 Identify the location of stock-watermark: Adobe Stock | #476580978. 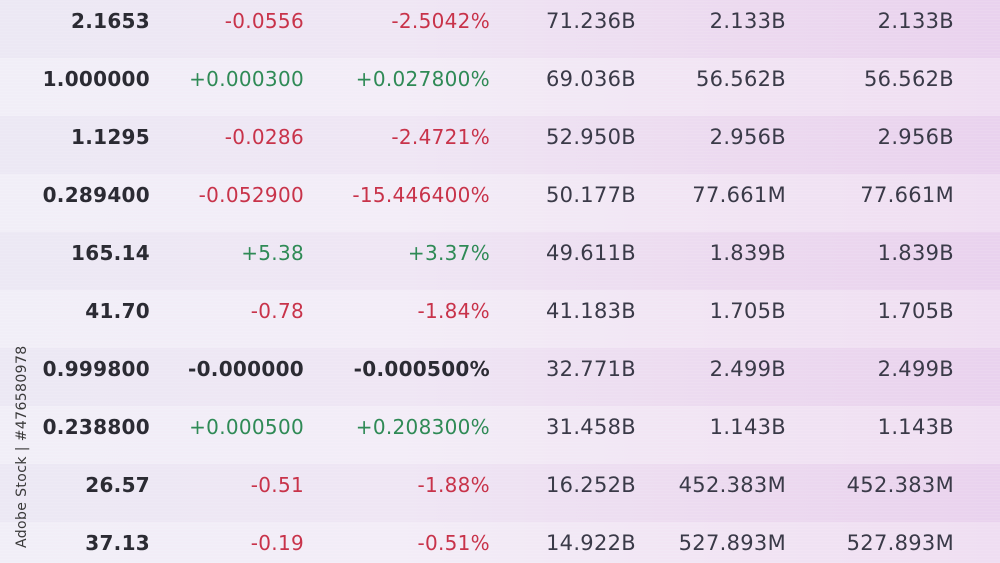
(22, 446).